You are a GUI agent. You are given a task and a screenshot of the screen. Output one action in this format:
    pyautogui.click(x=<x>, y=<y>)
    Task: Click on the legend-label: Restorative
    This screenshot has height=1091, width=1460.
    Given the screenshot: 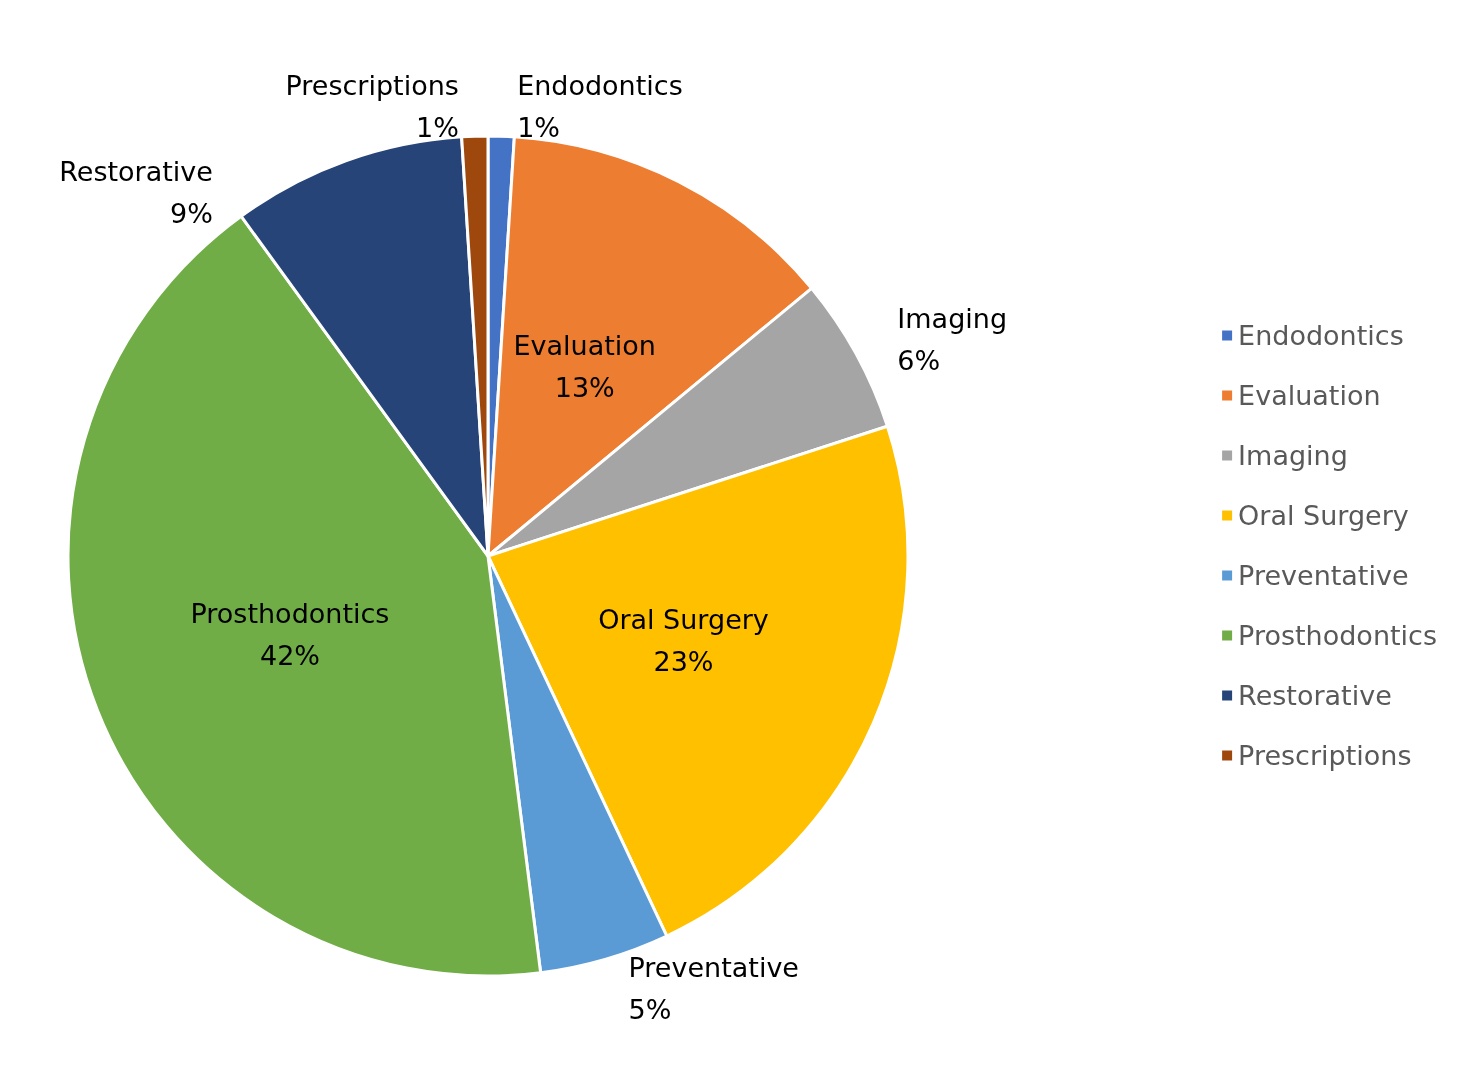 What is the action you would take?
    pyautogui.click(x=1315, y=695)
    